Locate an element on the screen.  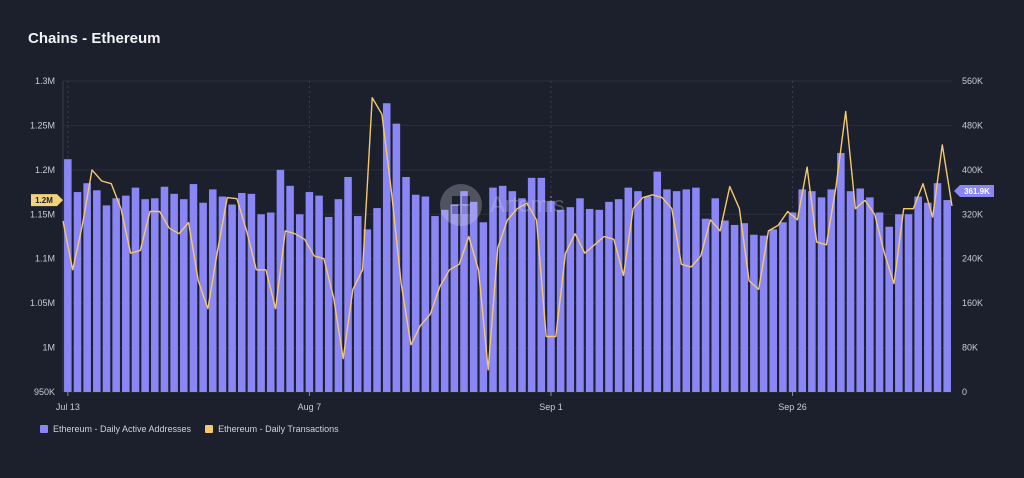
legend-swatch-bar is located at coordinates (44, 429).